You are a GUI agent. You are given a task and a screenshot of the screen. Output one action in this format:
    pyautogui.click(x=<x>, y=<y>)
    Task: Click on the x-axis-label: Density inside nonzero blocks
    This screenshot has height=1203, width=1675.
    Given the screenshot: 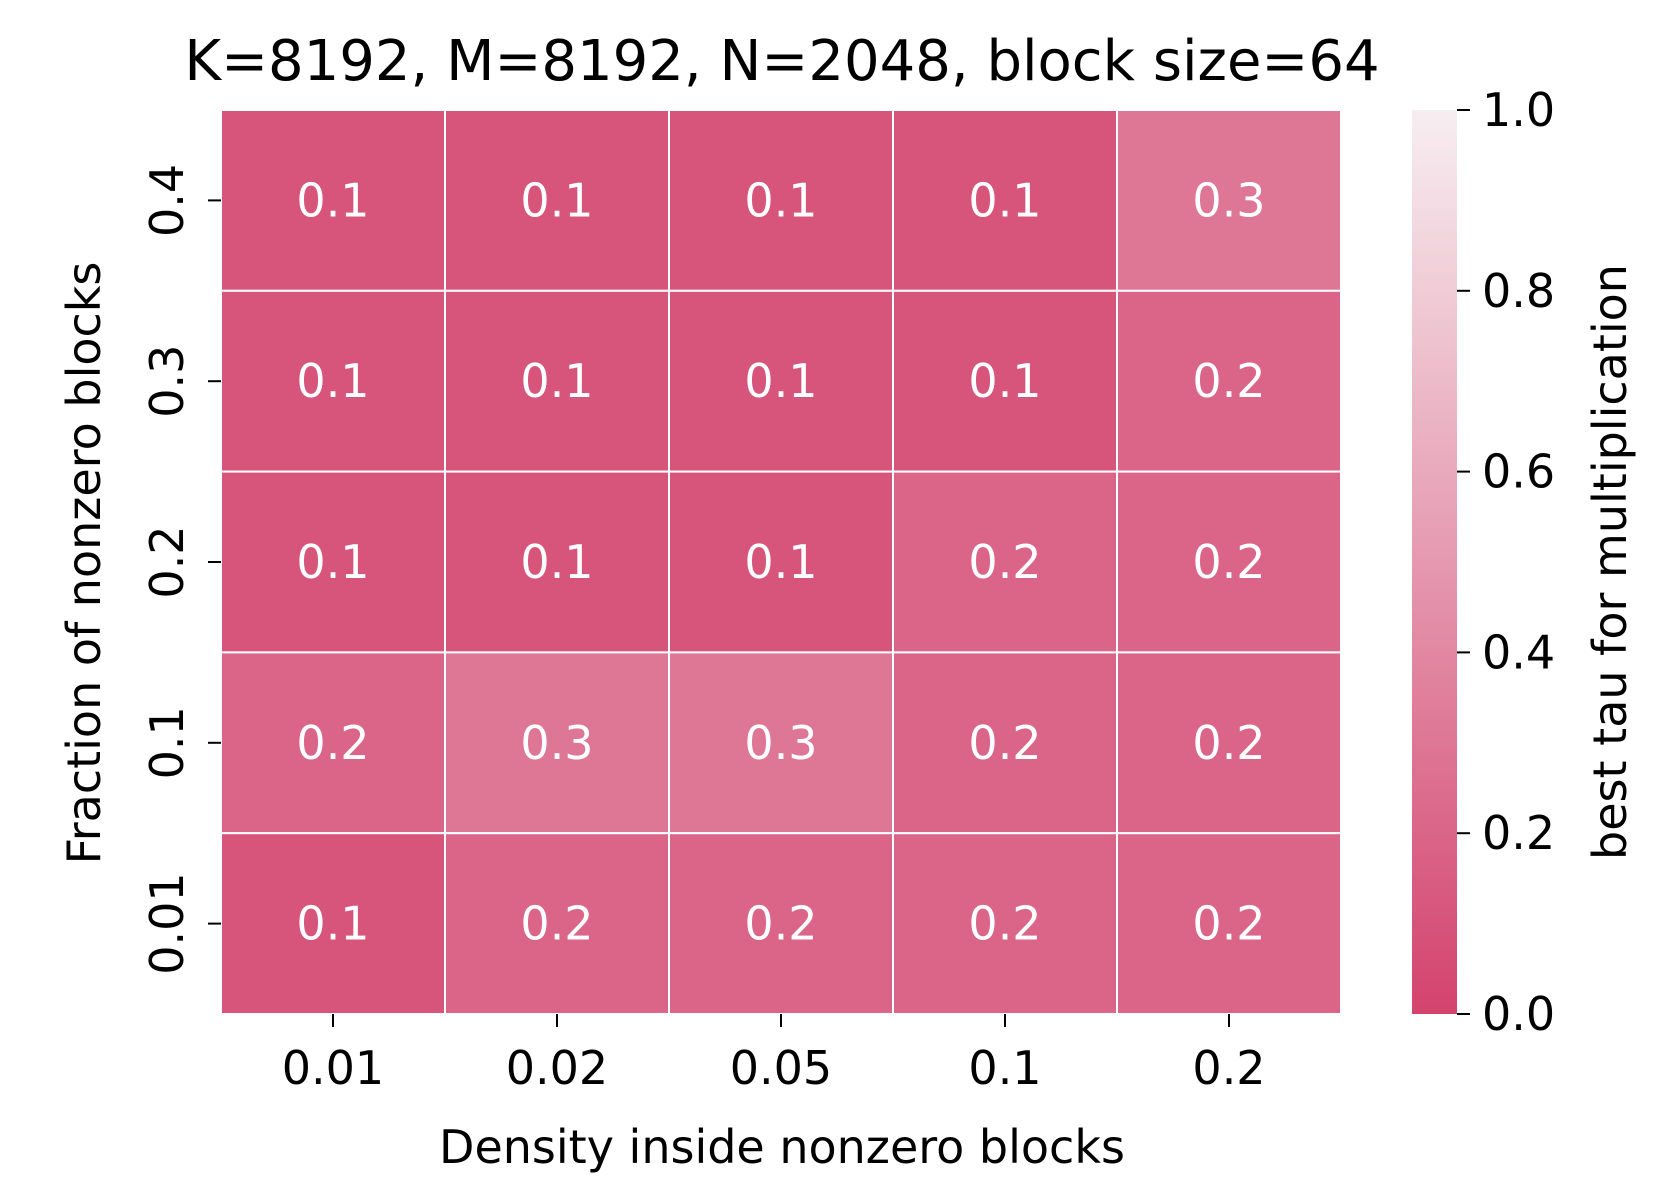 What is the action you would take?
    pyautogui.click(x=782, y=1147)
    